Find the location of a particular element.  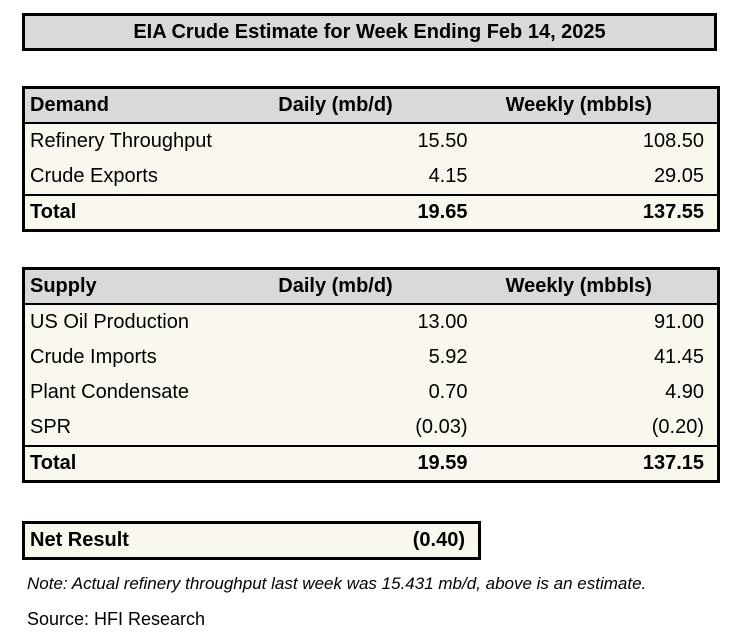

demand-total-row: Total 19.65 137.55 is located at coordinates (371, 213).